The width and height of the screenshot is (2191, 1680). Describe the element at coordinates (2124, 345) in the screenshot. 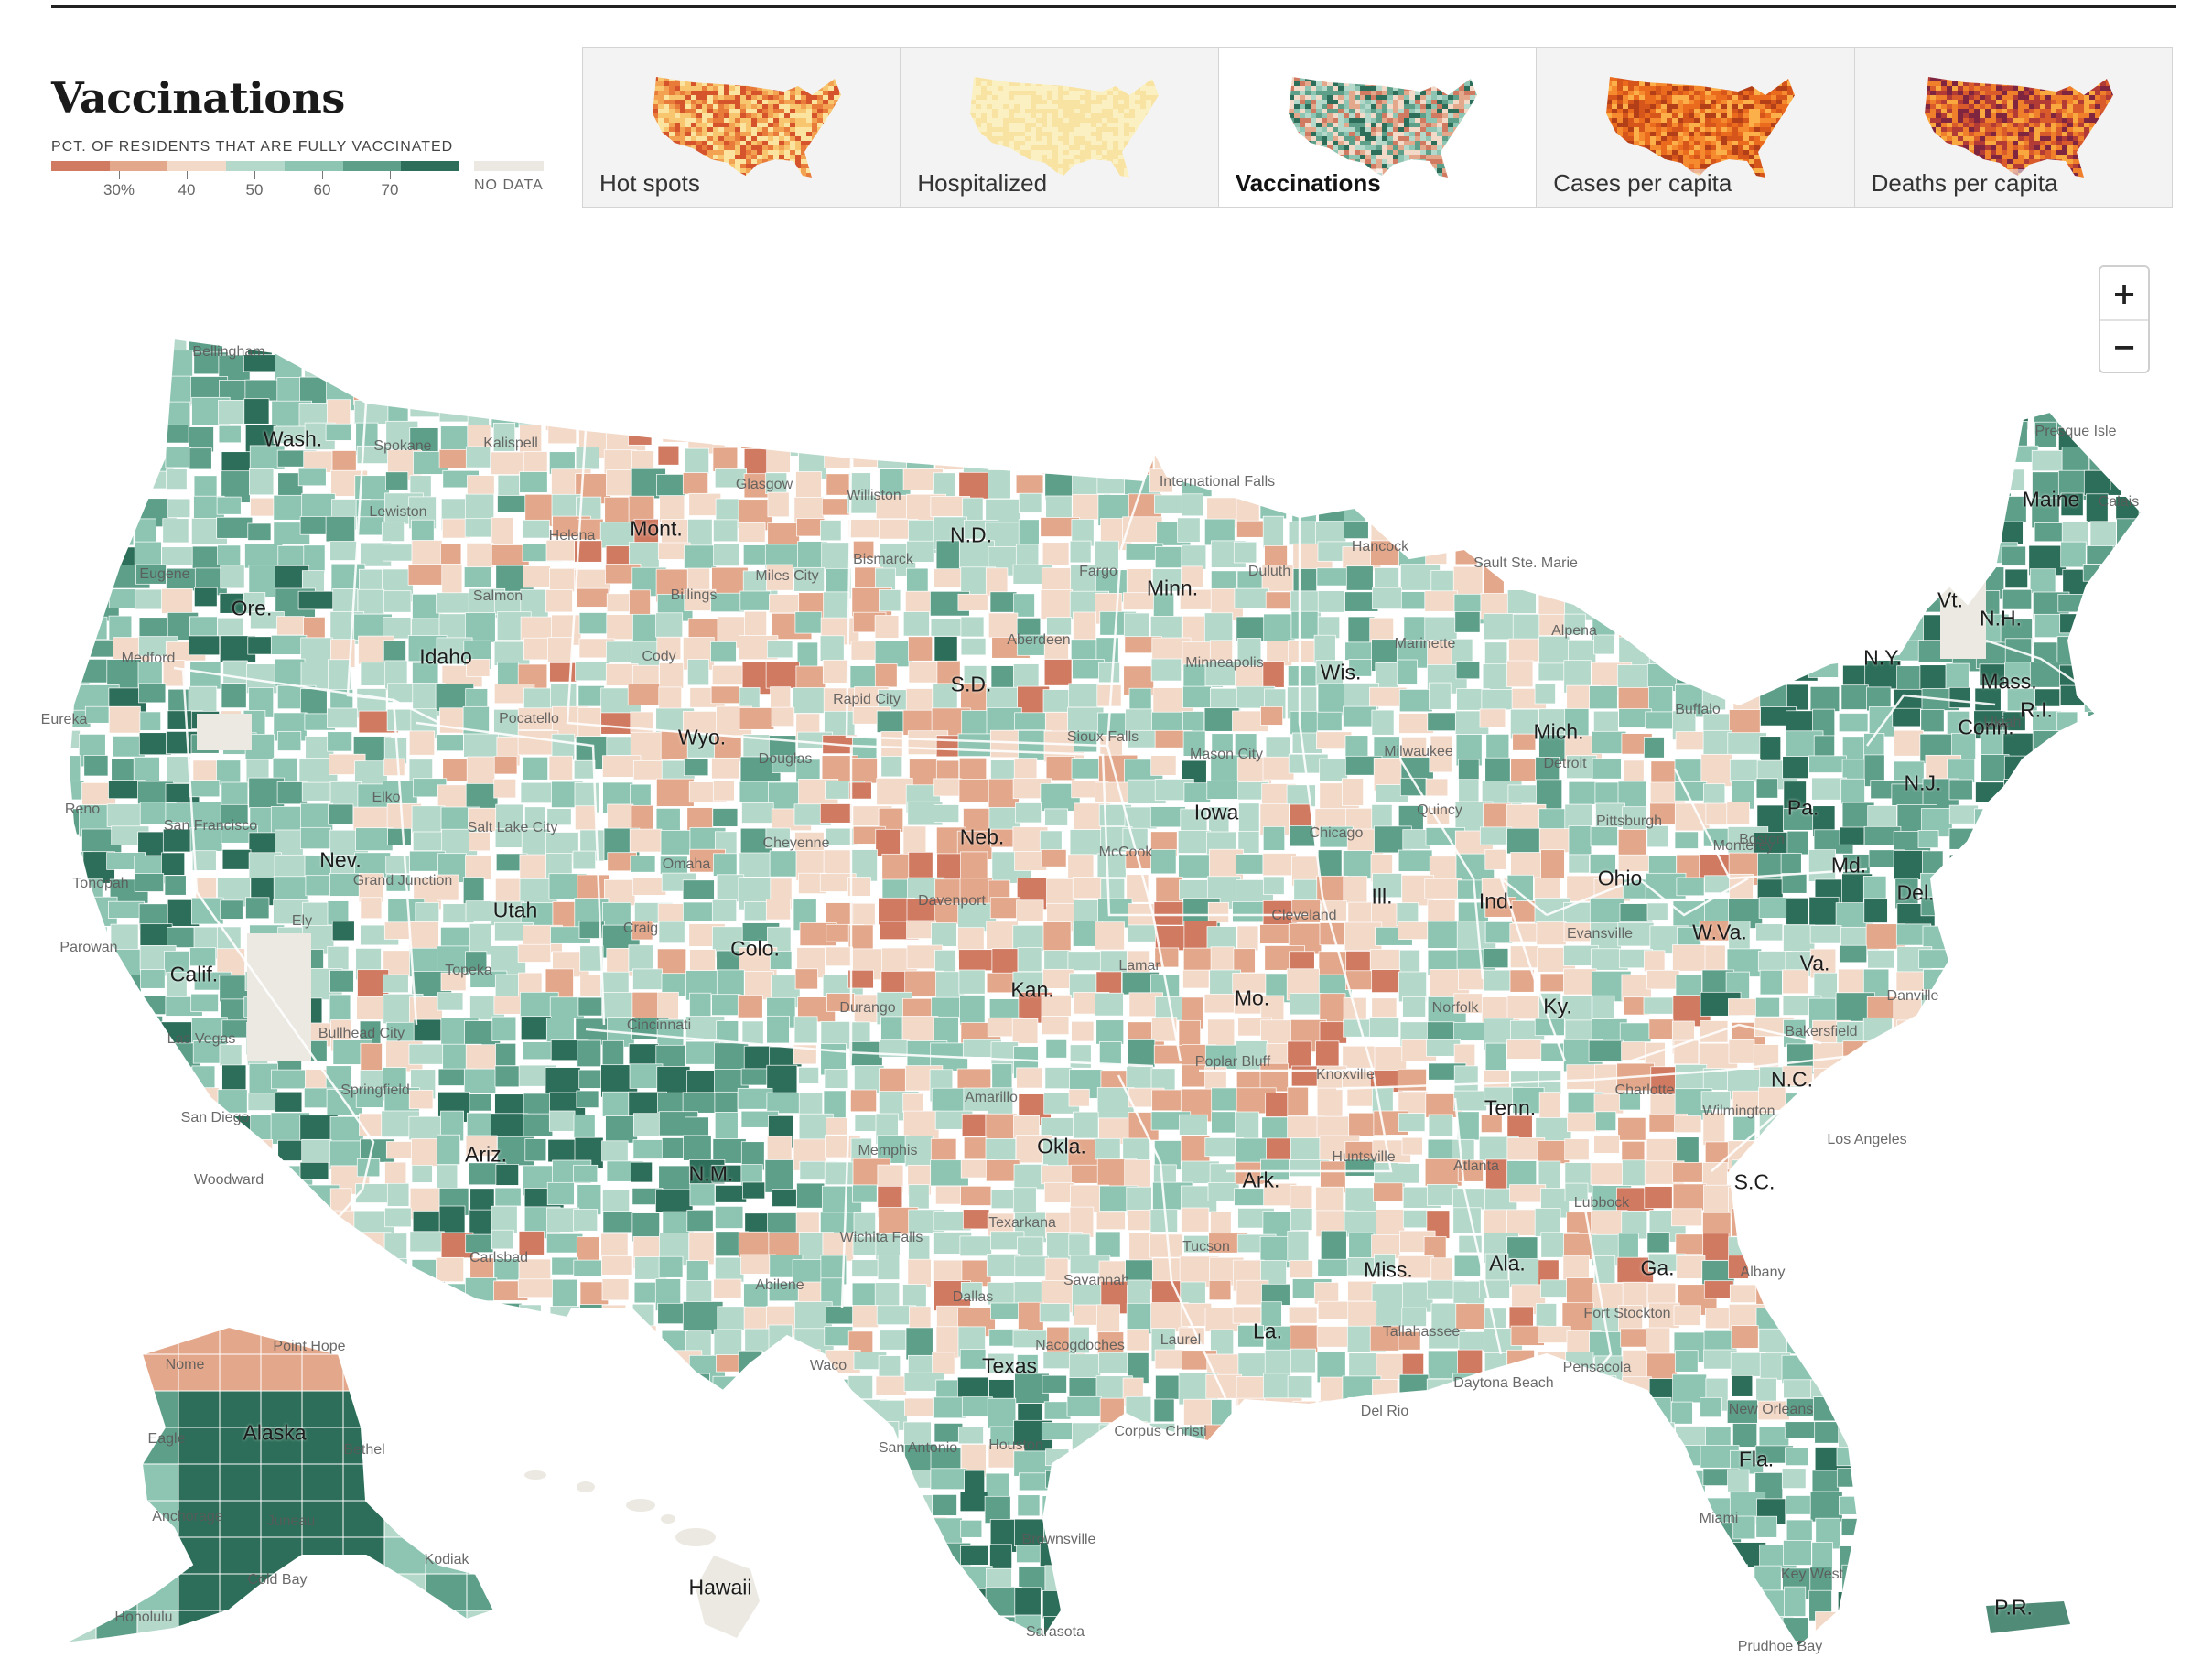

I see `zoom-out-button: −` at that location.